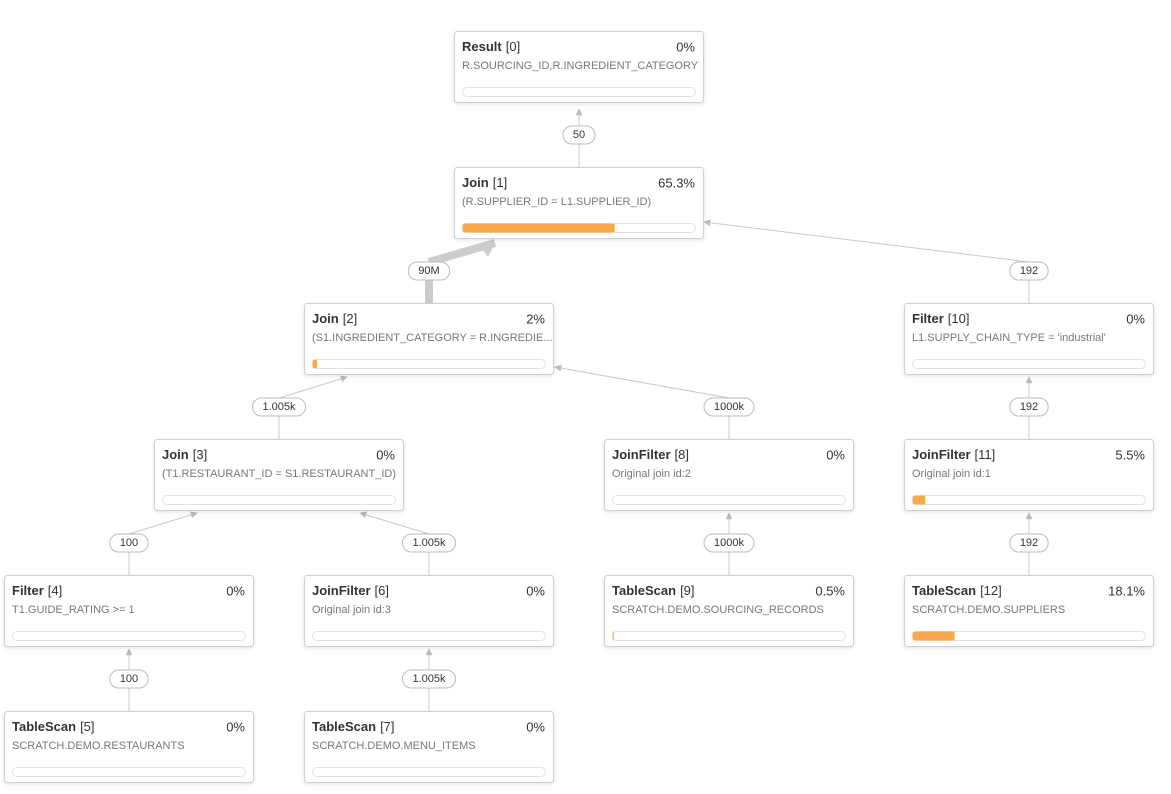 This screenshot has width=1171, height=794. I want to click on node-detail: (T1.RESTAURANT_ID = S1.RESTAURANT_ID), so click(279, 474).